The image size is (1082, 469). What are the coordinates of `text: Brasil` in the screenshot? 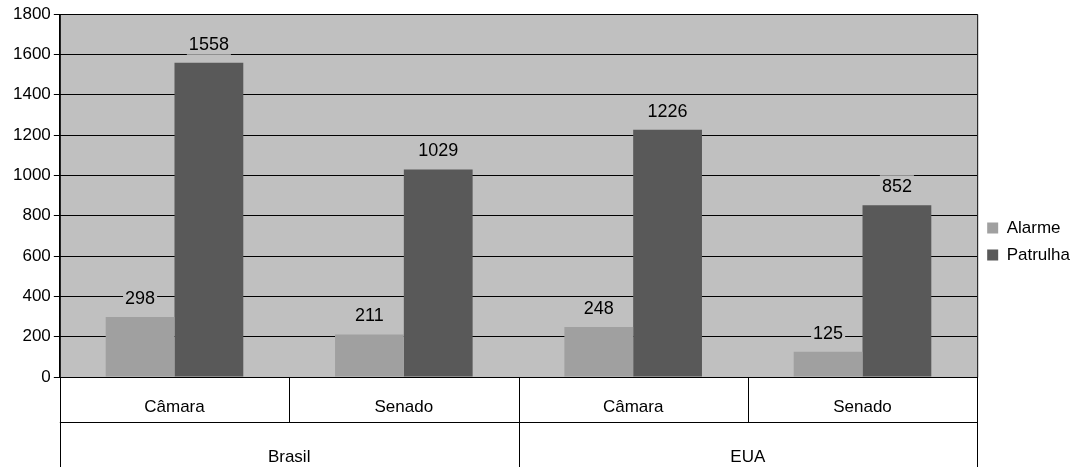 It's located at (289, 456).